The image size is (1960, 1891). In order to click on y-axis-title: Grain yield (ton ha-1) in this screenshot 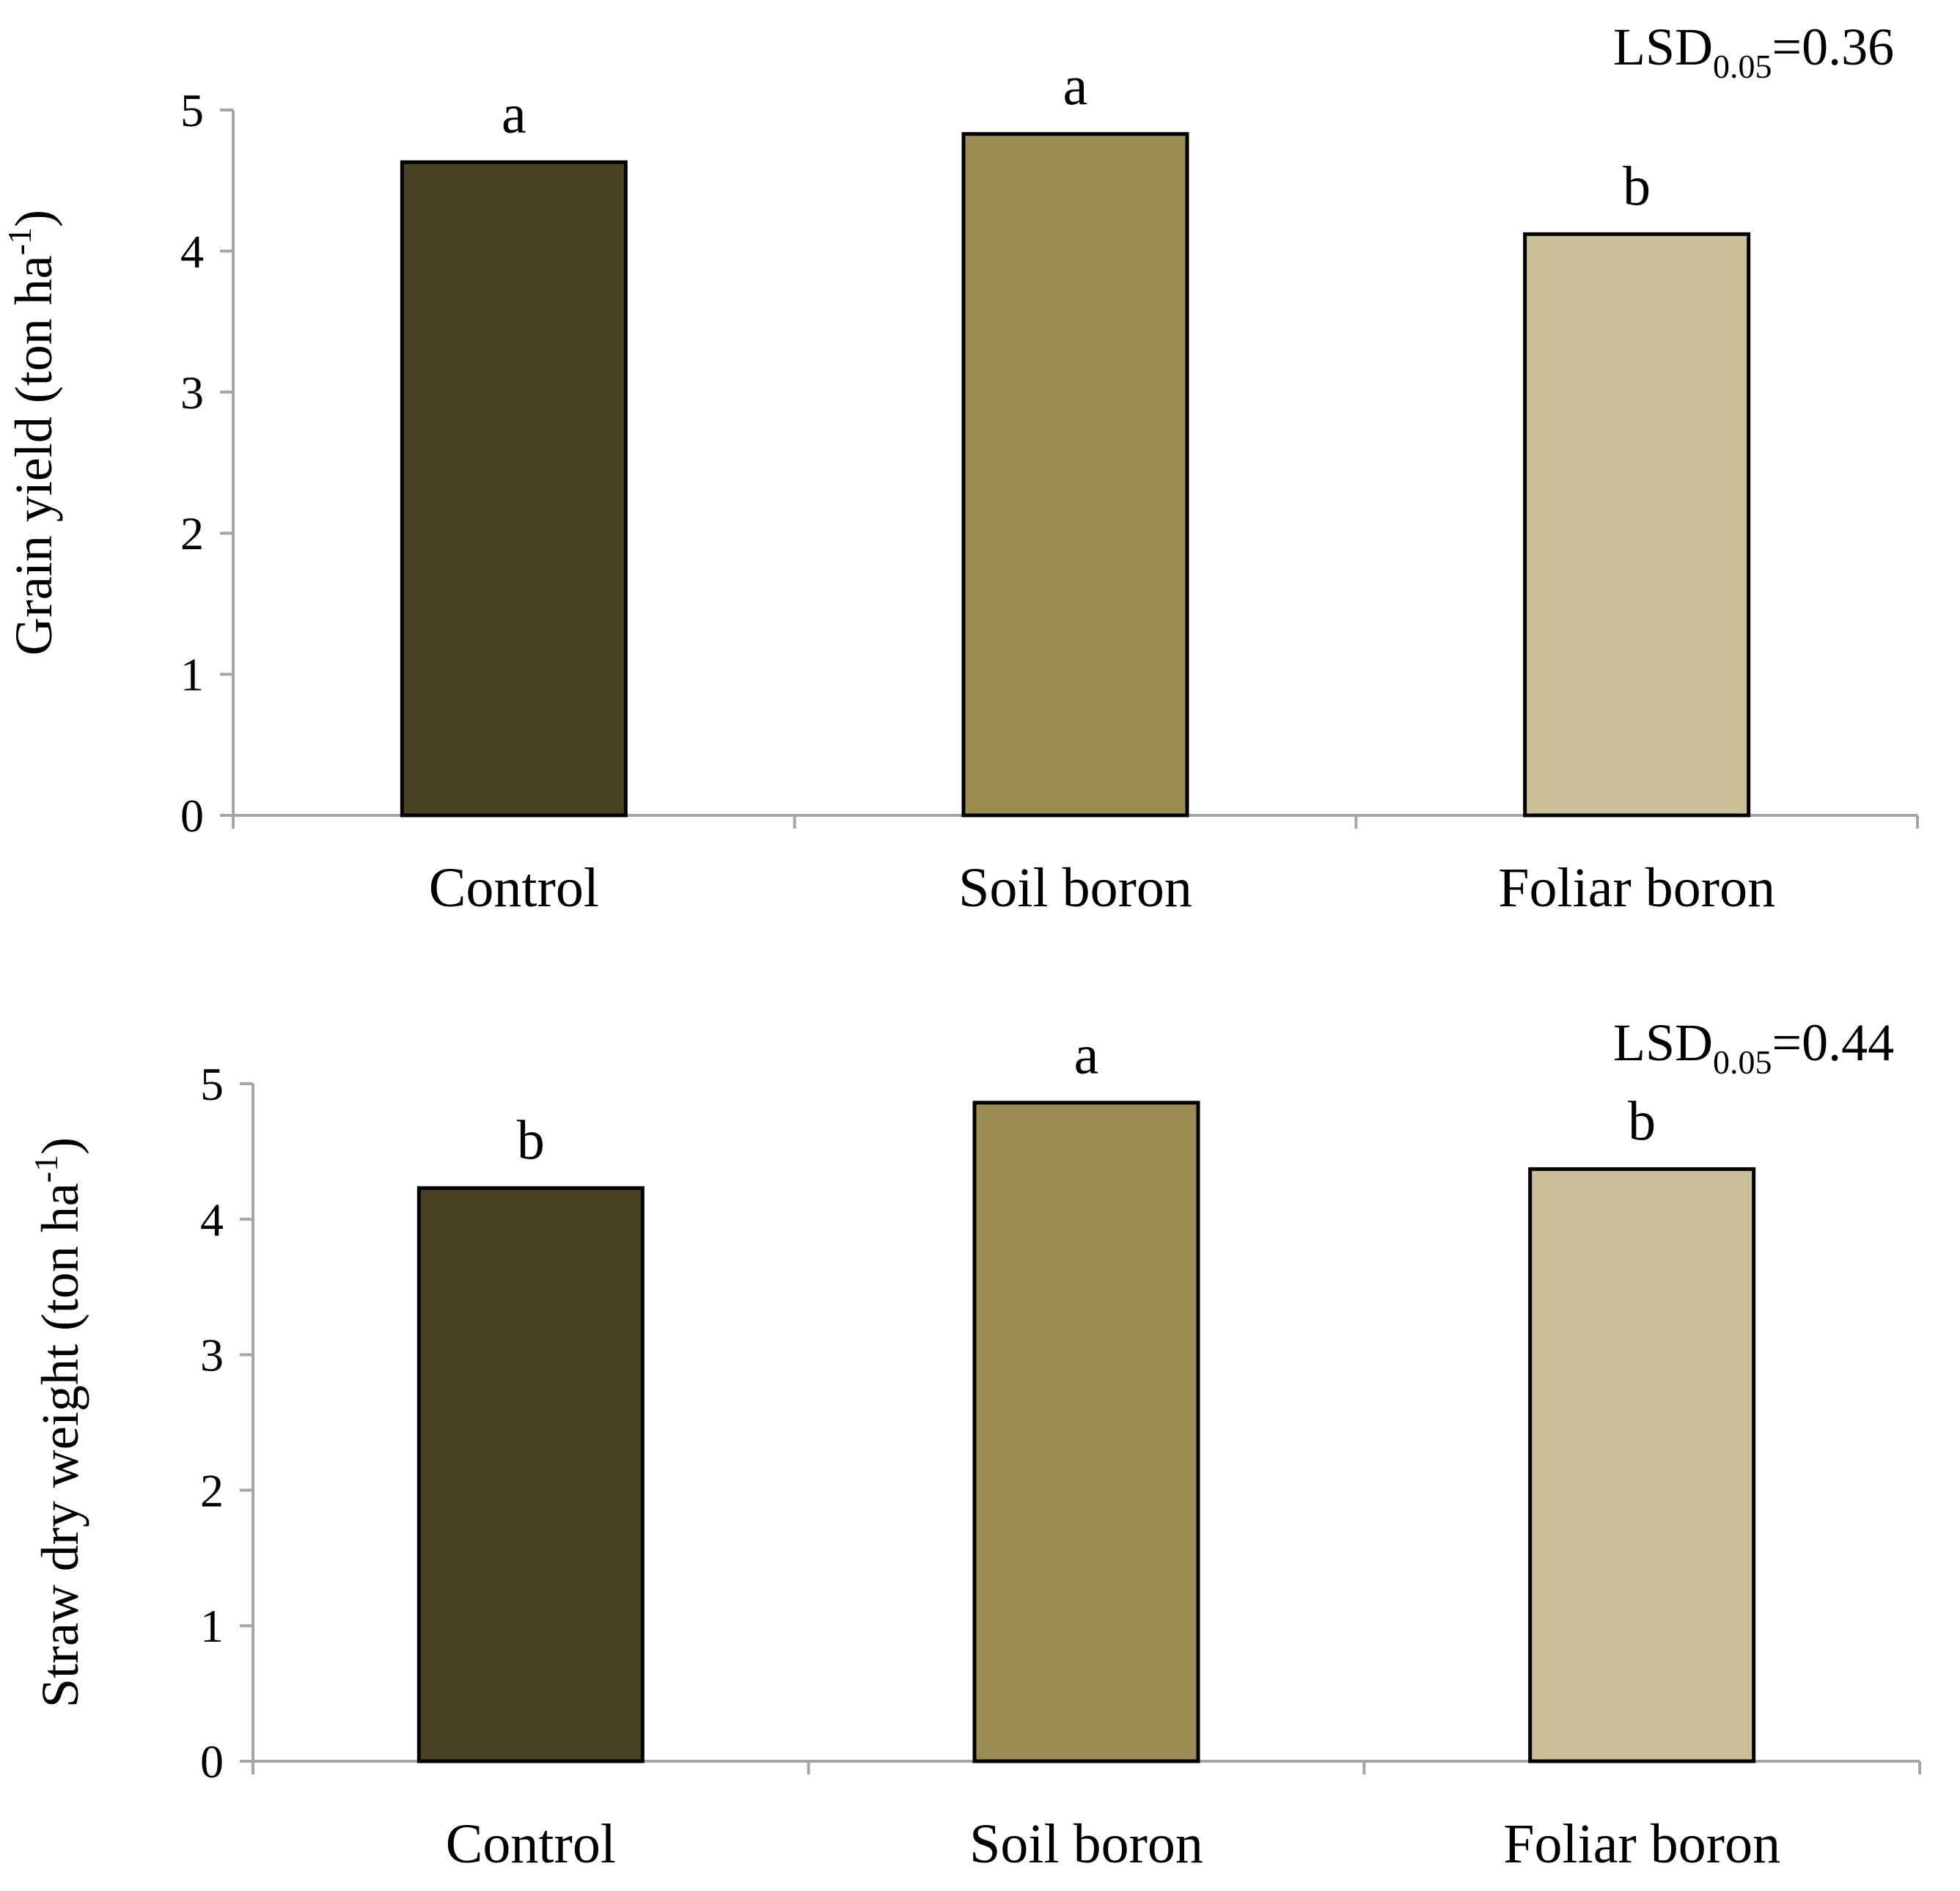, I will do `click(32, 433)`.